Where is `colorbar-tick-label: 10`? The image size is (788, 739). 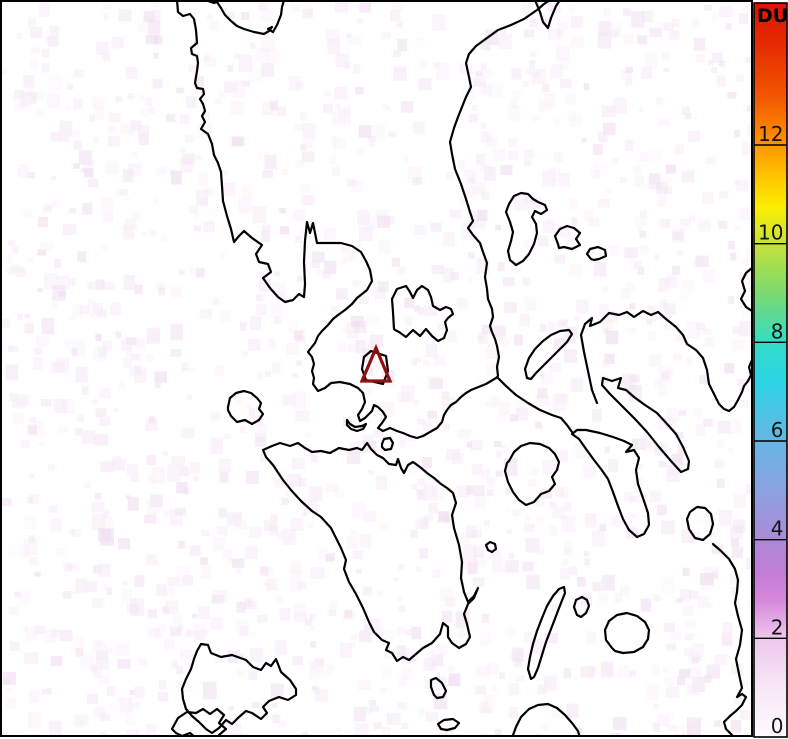 colorbar-tick-label: 10 is located at coordinates (770, 233).